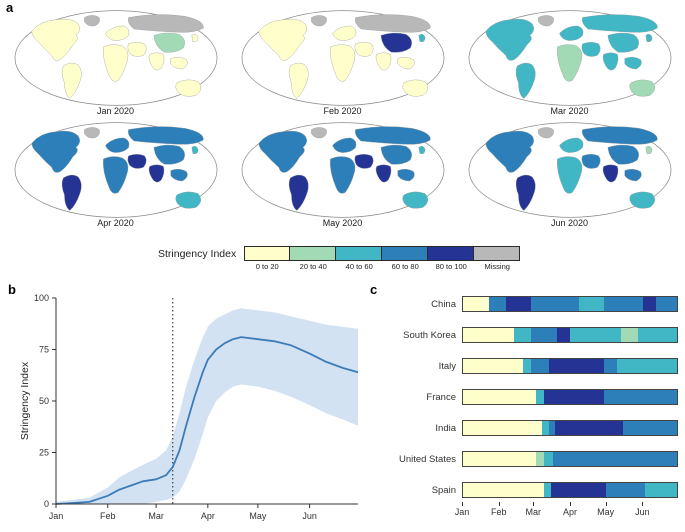 The width and height of the screenshot is (685, 532). I want to click on world-map-jun-2020, so click(569, 170).